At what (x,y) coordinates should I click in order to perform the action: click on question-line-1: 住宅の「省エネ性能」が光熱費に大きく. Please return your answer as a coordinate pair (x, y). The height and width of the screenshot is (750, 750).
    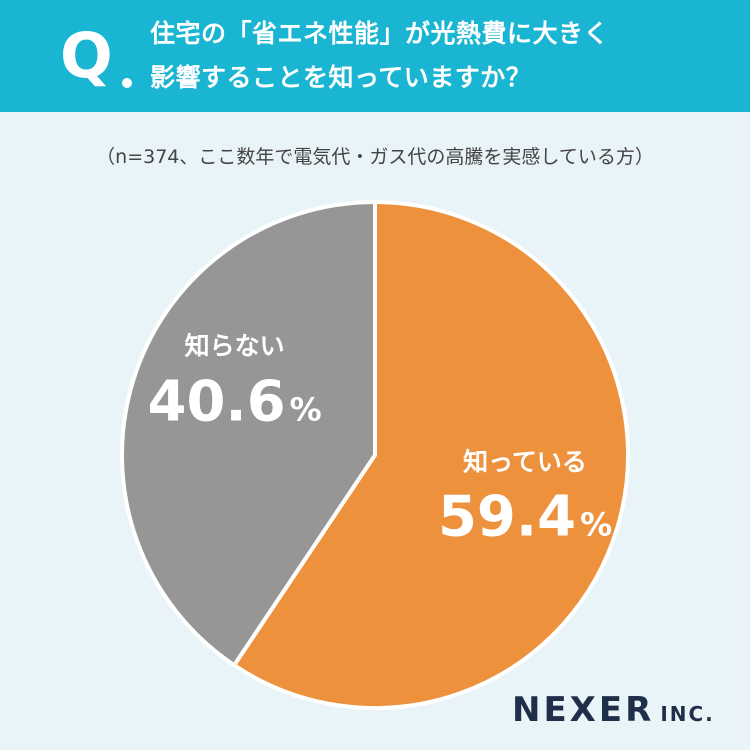
    Looking at the image, I should click on (380, 33).